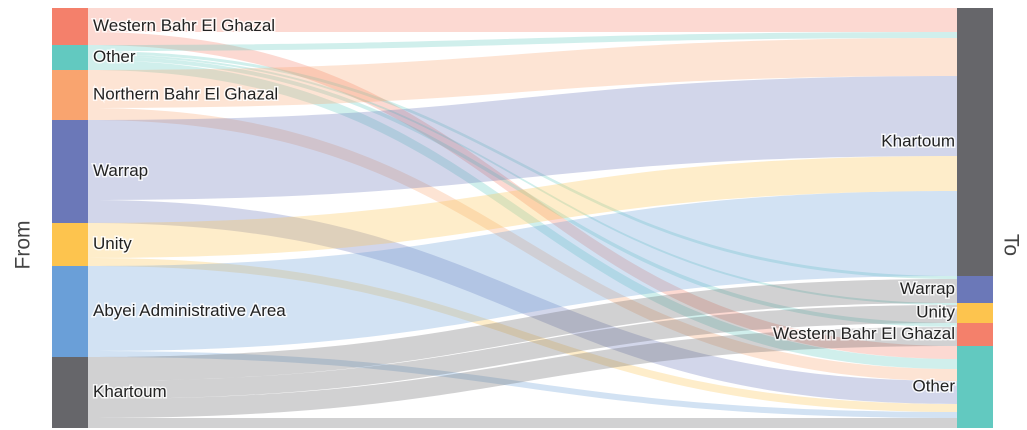 This screenshot has width=1027, height=430. What do you see at coordinates (120, 170) in the screenshot?
I see `source-label: Warrap` at bounding box center [120, 170].